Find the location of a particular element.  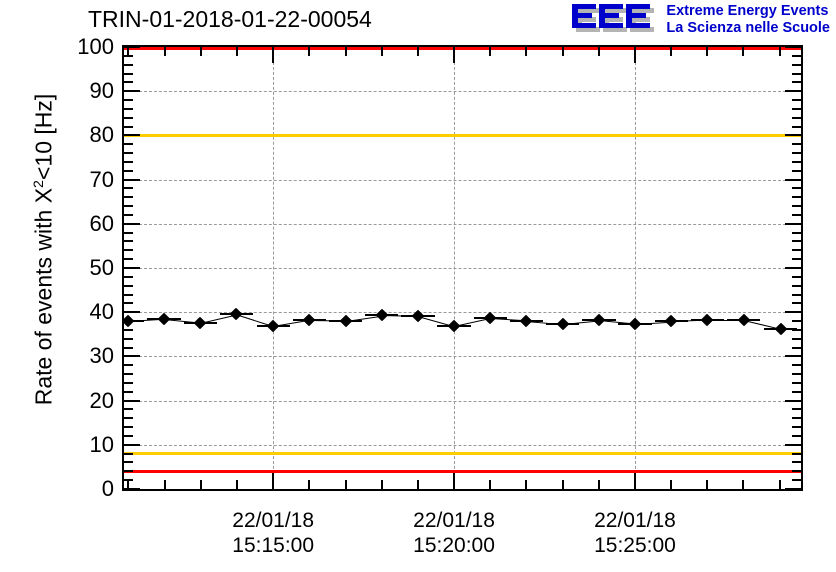

eee-logo-line1: Extreme Energy Events is located at coordinates (747, 11).